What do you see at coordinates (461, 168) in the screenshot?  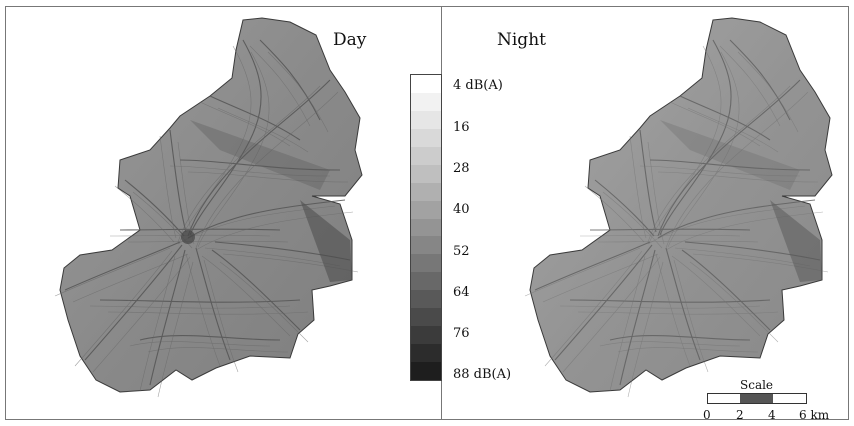 I see `legend-label-28: 28` at bounding box center [461, 168].